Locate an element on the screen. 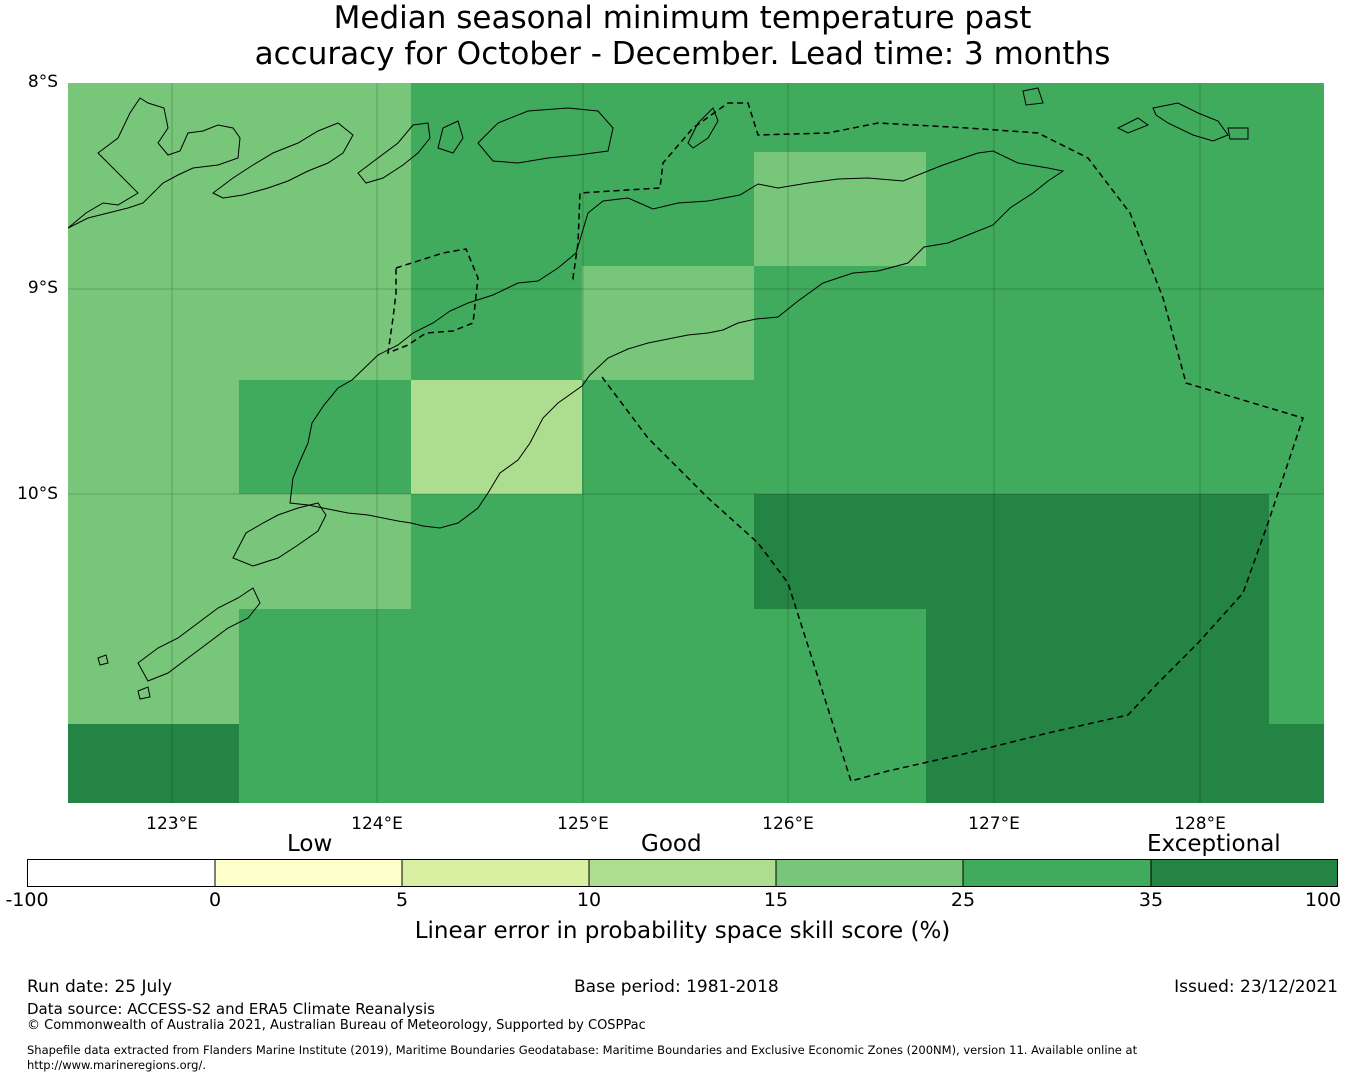 The width and height of the screenshot is (1365, 1080). lon-label-124e: 124°E is located at coordinates (377, 824).